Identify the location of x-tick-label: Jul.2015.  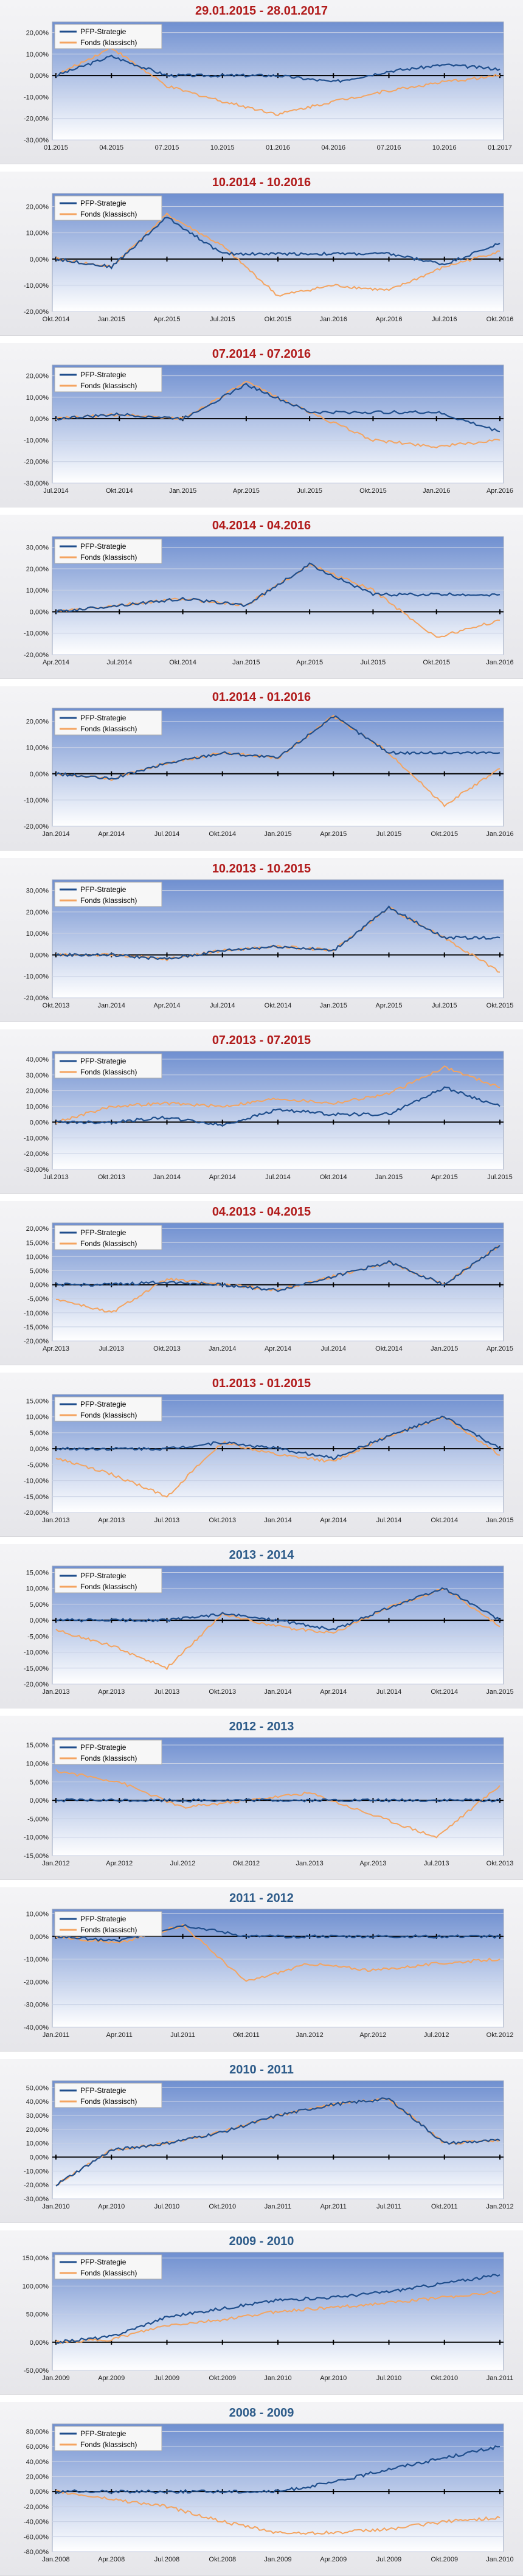
(310, 491).